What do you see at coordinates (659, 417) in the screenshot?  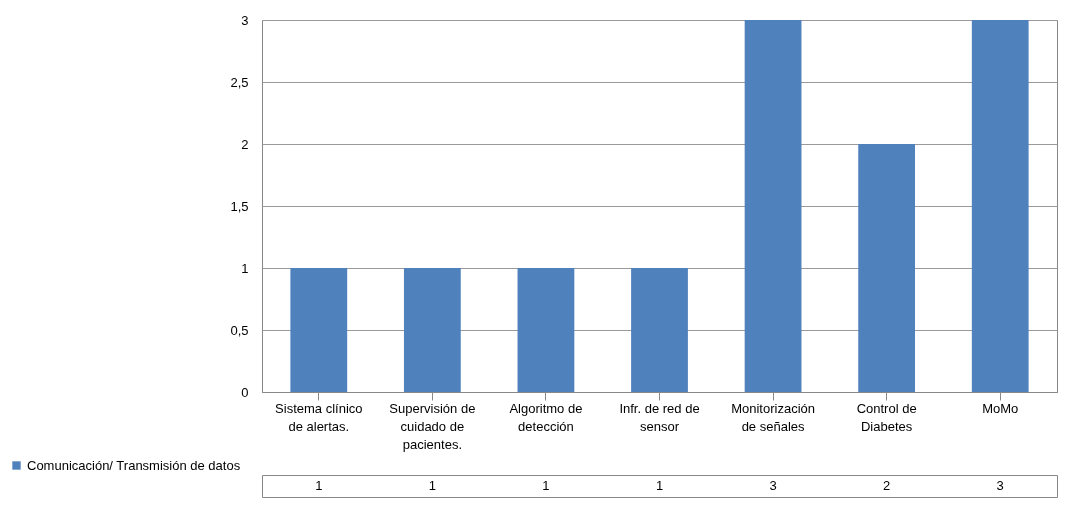 I see `x-tick-label: Infr. de red de sensor` at bounding box center [659, 417].